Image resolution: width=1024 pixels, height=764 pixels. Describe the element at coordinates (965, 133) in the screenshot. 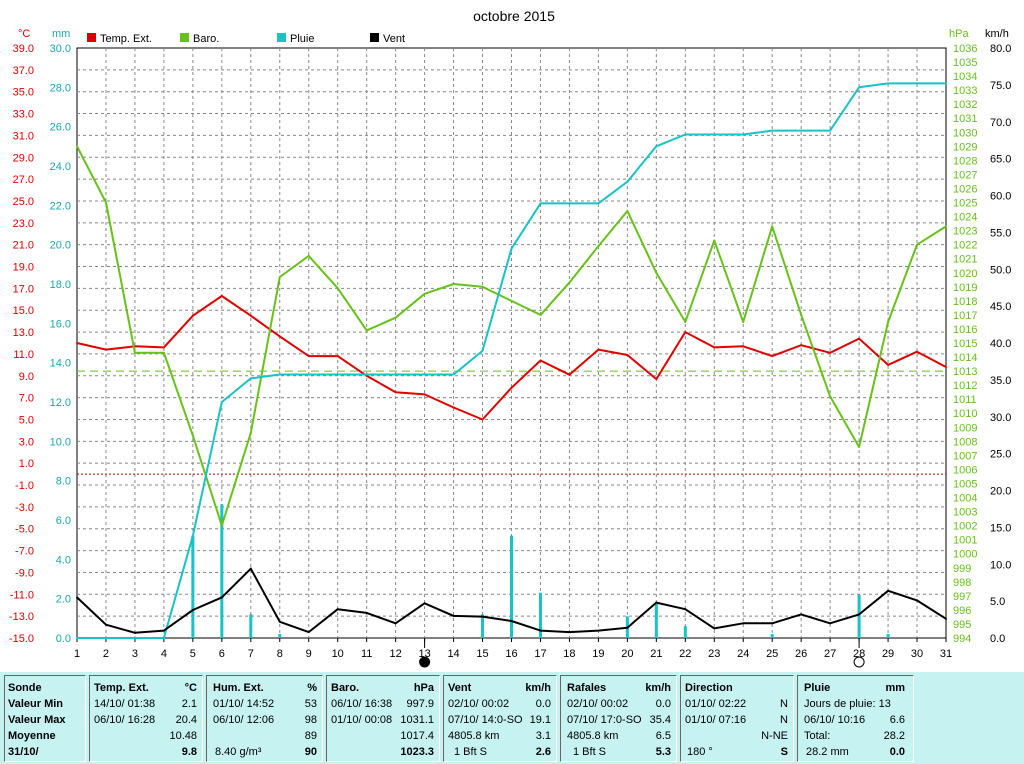

I see `baro-tick-label: 1030` at that location.